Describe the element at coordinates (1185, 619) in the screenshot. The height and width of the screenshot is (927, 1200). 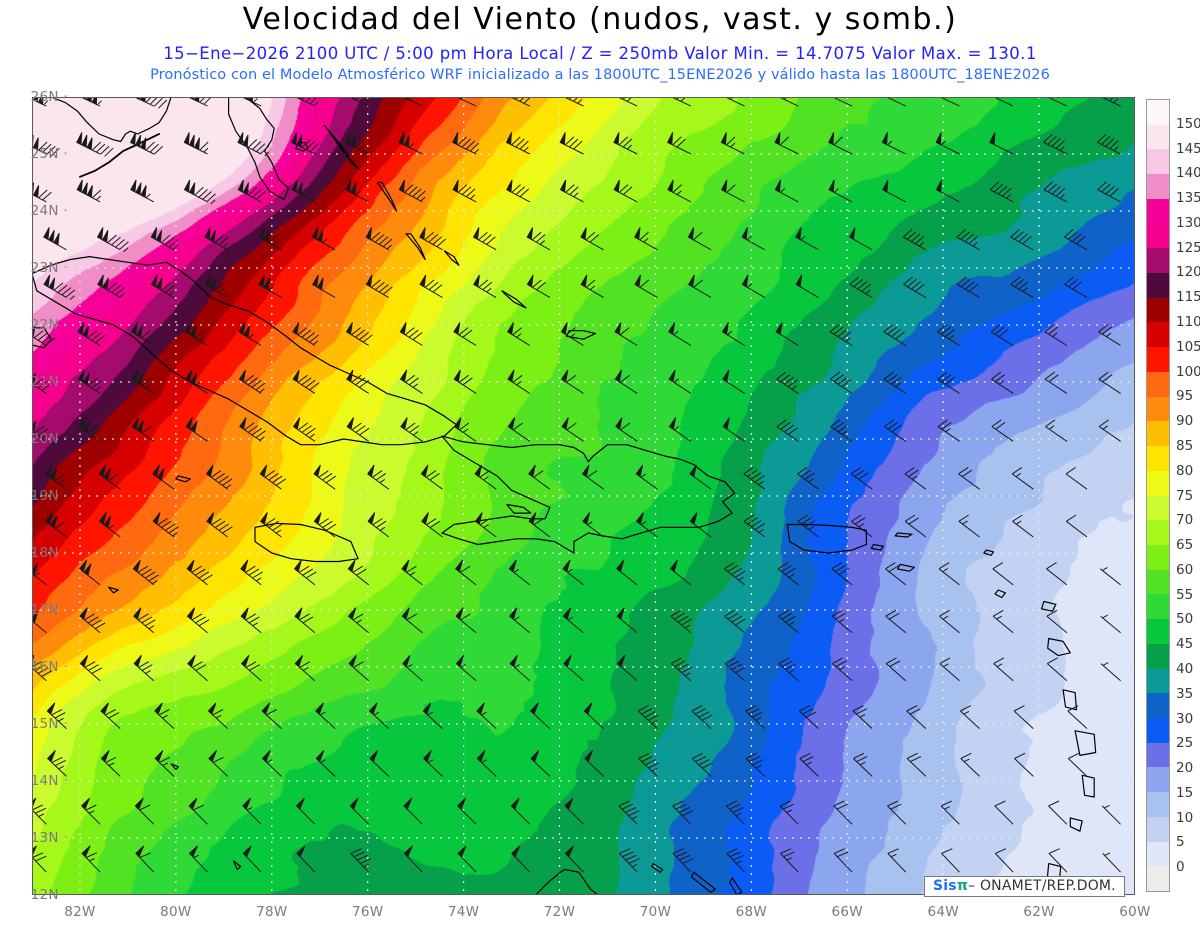
I see `colorbar-label-50: 50` at that location.